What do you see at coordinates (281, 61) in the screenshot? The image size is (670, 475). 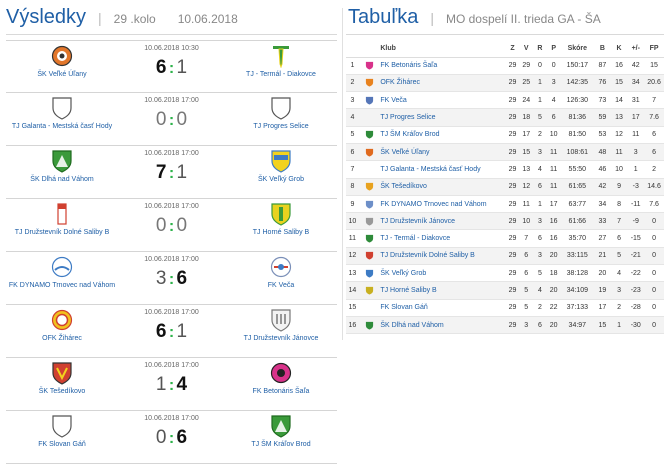 I see `away-team: TJ - Termál - Diakovce` at bounding box center [281, 61].